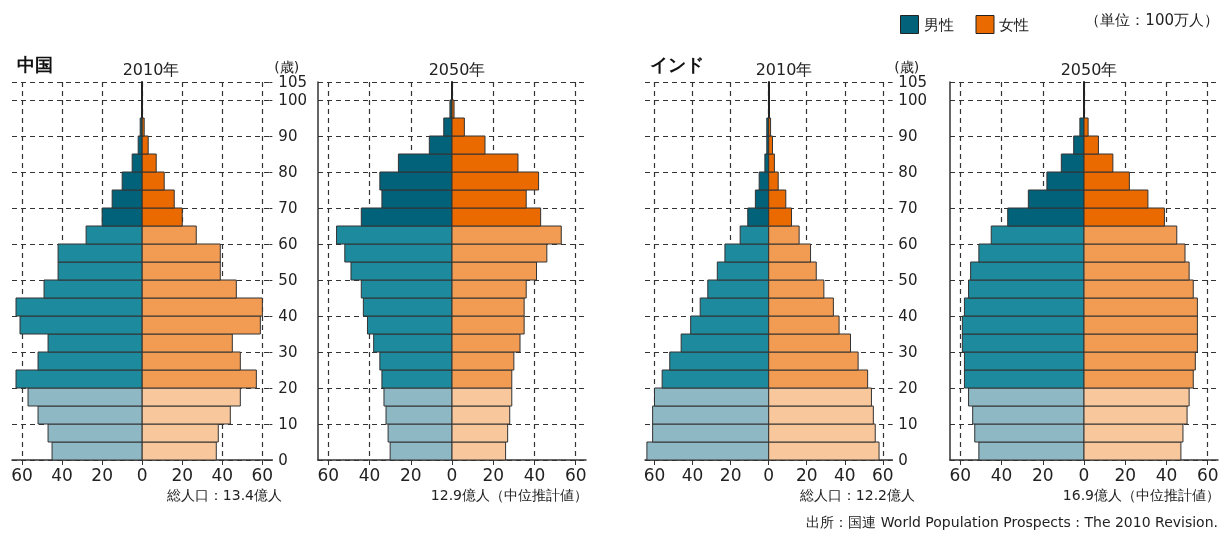  I want to click on text: 総人口：13.4億人, so click(223, 495).